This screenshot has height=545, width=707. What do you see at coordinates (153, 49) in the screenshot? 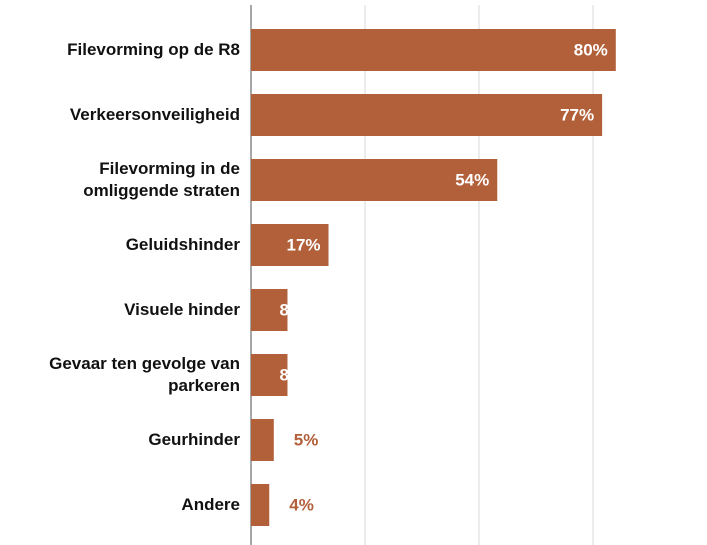
I see `category-label: Filevorming op de R8` at bounding box center [153, 49].